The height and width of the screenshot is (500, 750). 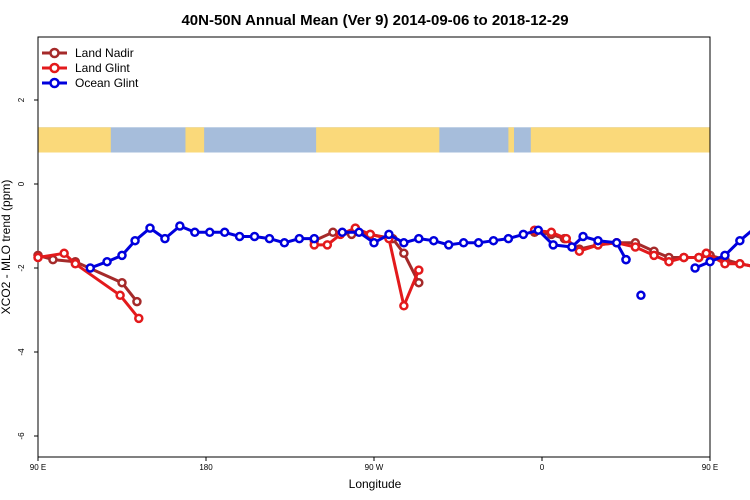 I want to click on y-tick-label: -2, so click(x=21, y=268).